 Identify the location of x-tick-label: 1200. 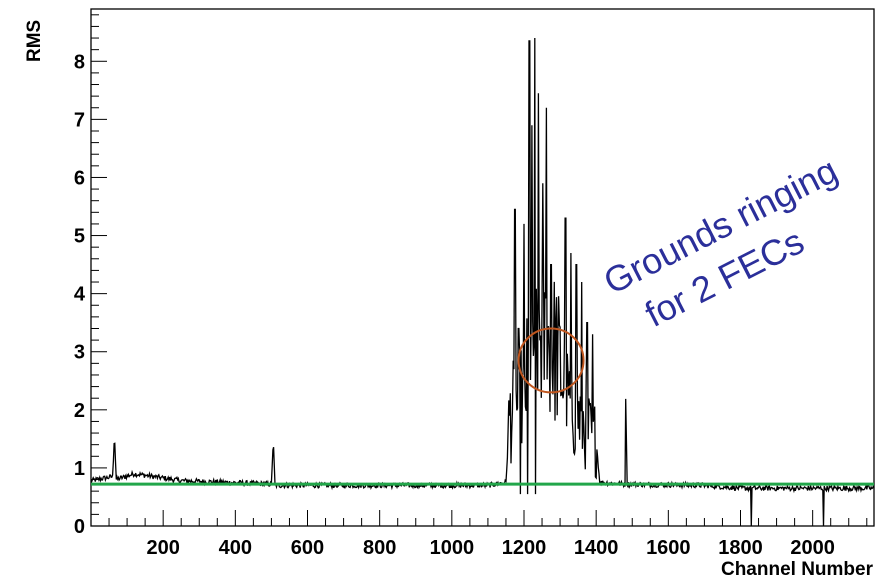
(524, 548).